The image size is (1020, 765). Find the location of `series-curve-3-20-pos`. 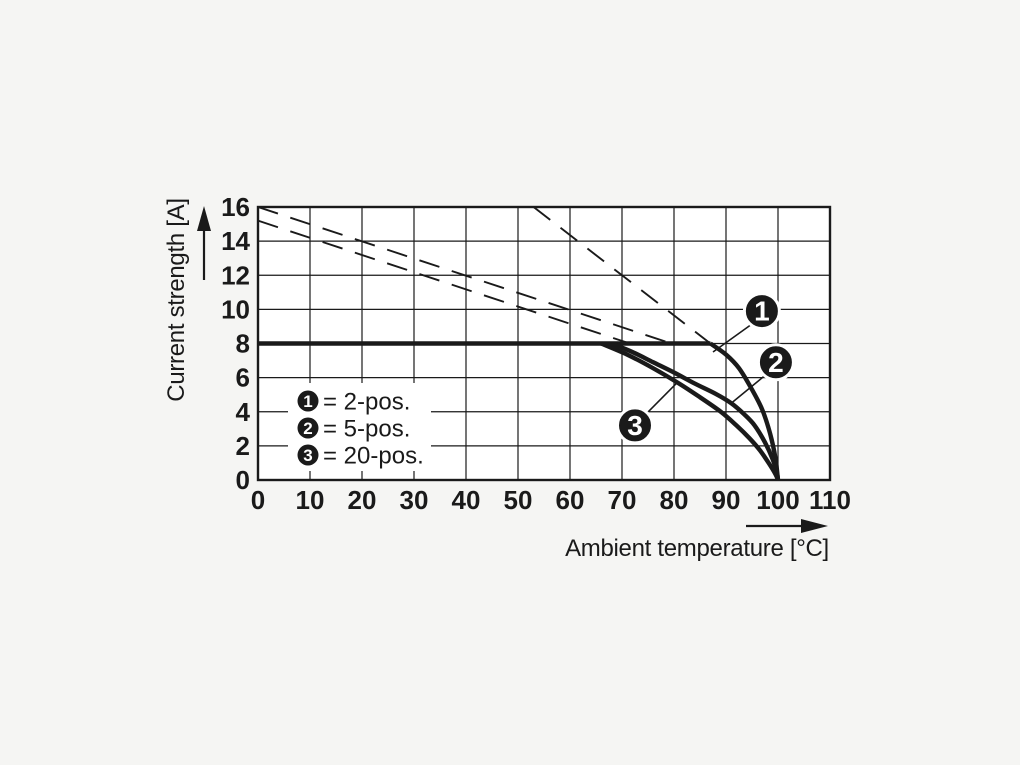

series-curve-3-20-pos is located at coordinates (690, 411).